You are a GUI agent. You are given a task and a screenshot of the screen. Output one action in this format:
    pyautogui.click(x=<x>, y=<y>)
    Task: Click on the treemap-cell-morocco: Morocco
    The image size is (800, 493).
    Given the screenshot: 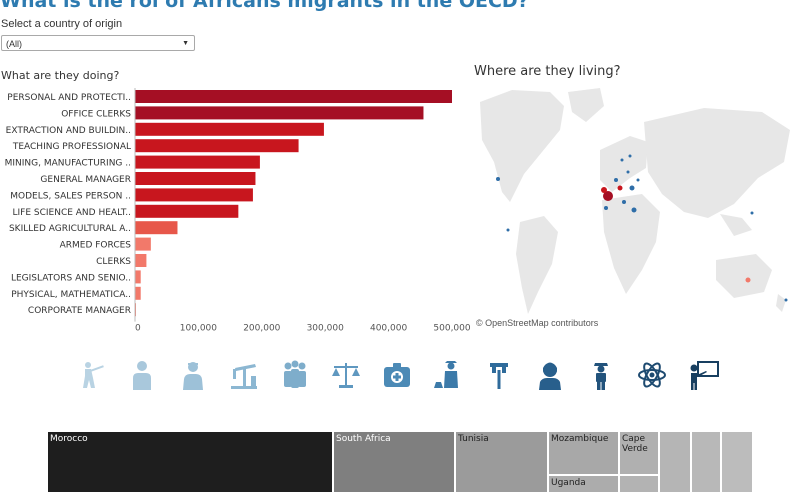 What is the action you would take?
    pyautogui.click(x=190, y=462)
    